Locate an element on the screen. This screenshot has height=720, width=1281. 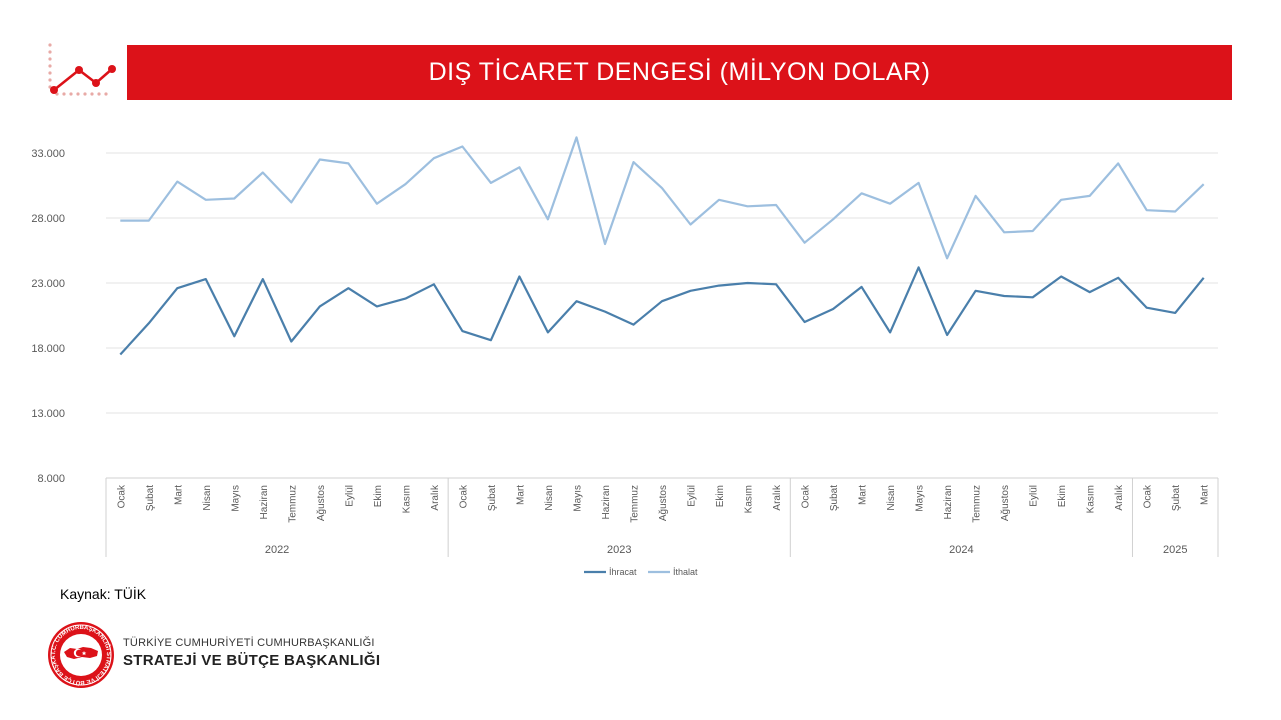
y-tick-label: 33.000 is located at coordinates (48, 154).